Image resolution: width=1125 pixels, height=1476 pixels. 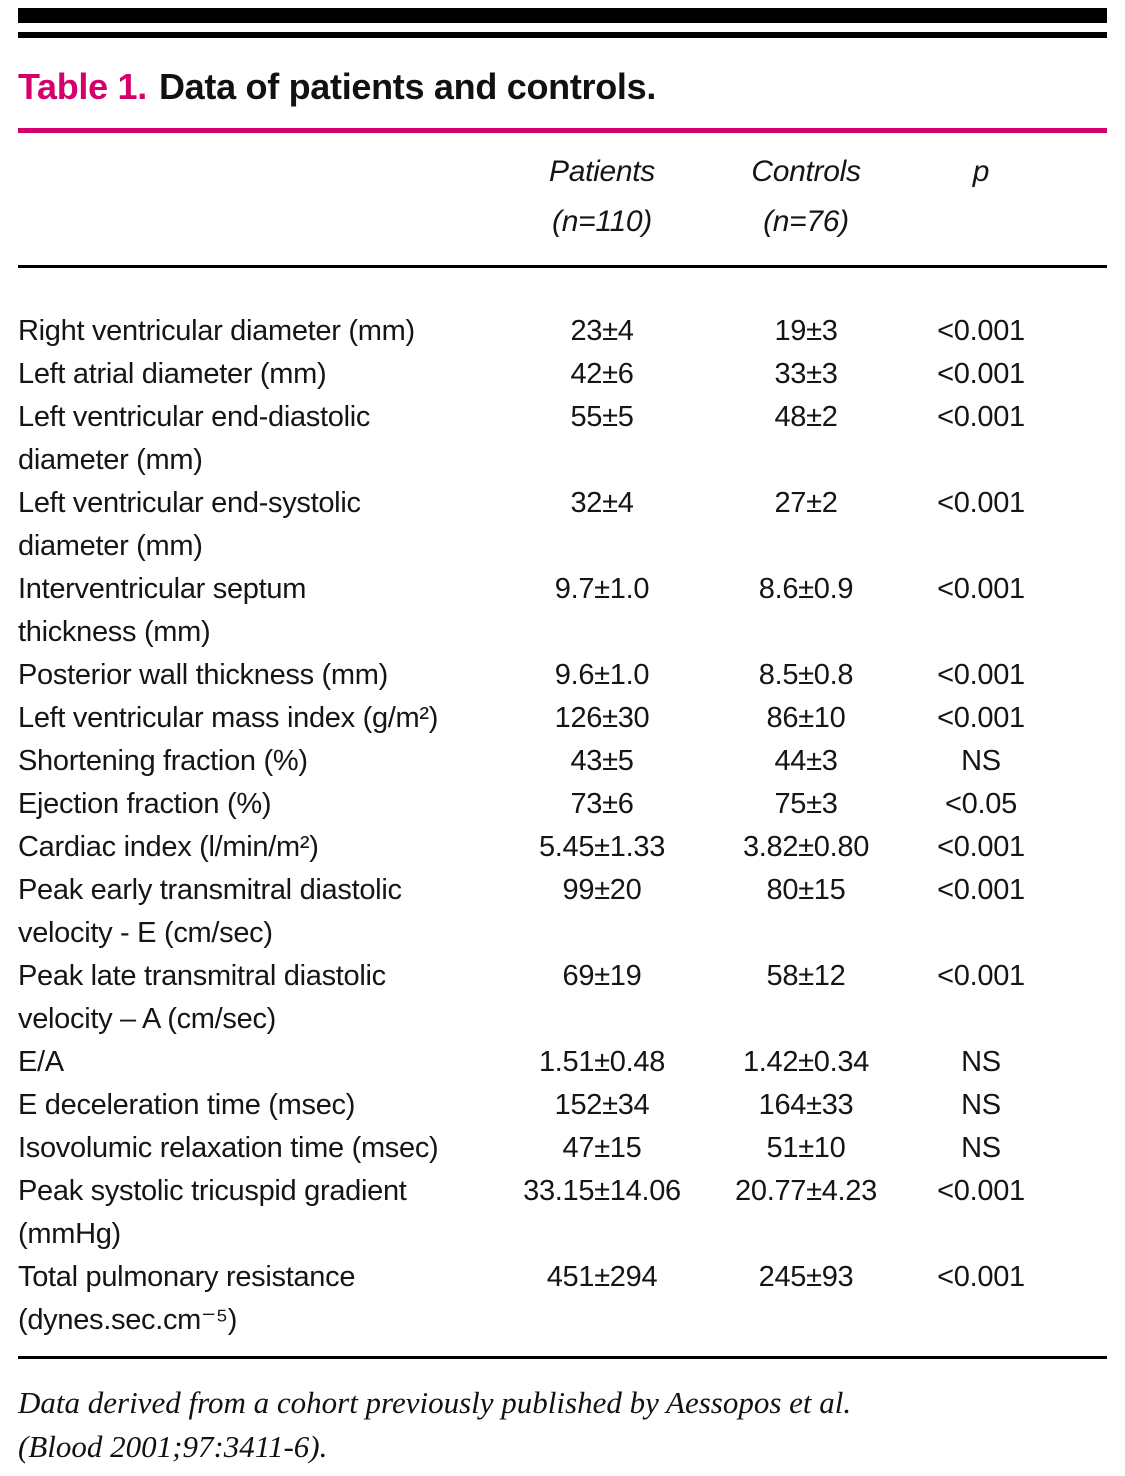 What do you see at coordinates (145, 804) in the screenshot?
I see `row-label: Ejection fraction (%)` at bounding box center [145, 804].